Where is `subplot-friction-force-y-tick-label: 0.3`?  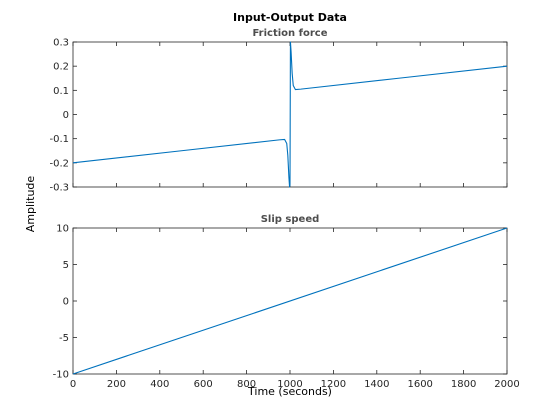 subplot-friction-force-y-tick-label: 0.3 is located at coordinates (61, 43).